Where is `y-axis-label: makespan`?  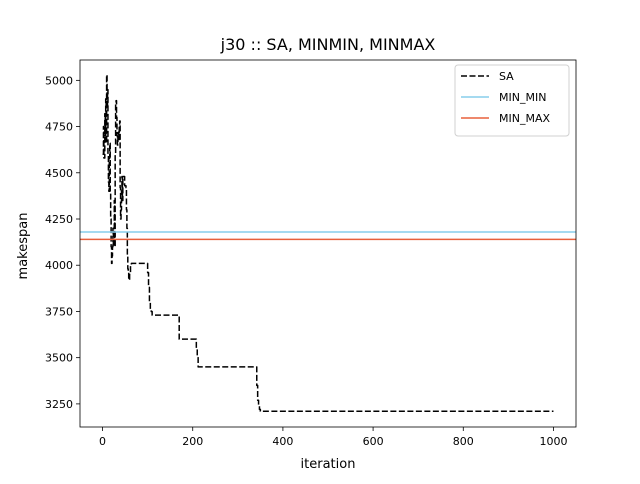 y-axis-label: makespan is located at coordinates (23, 246).